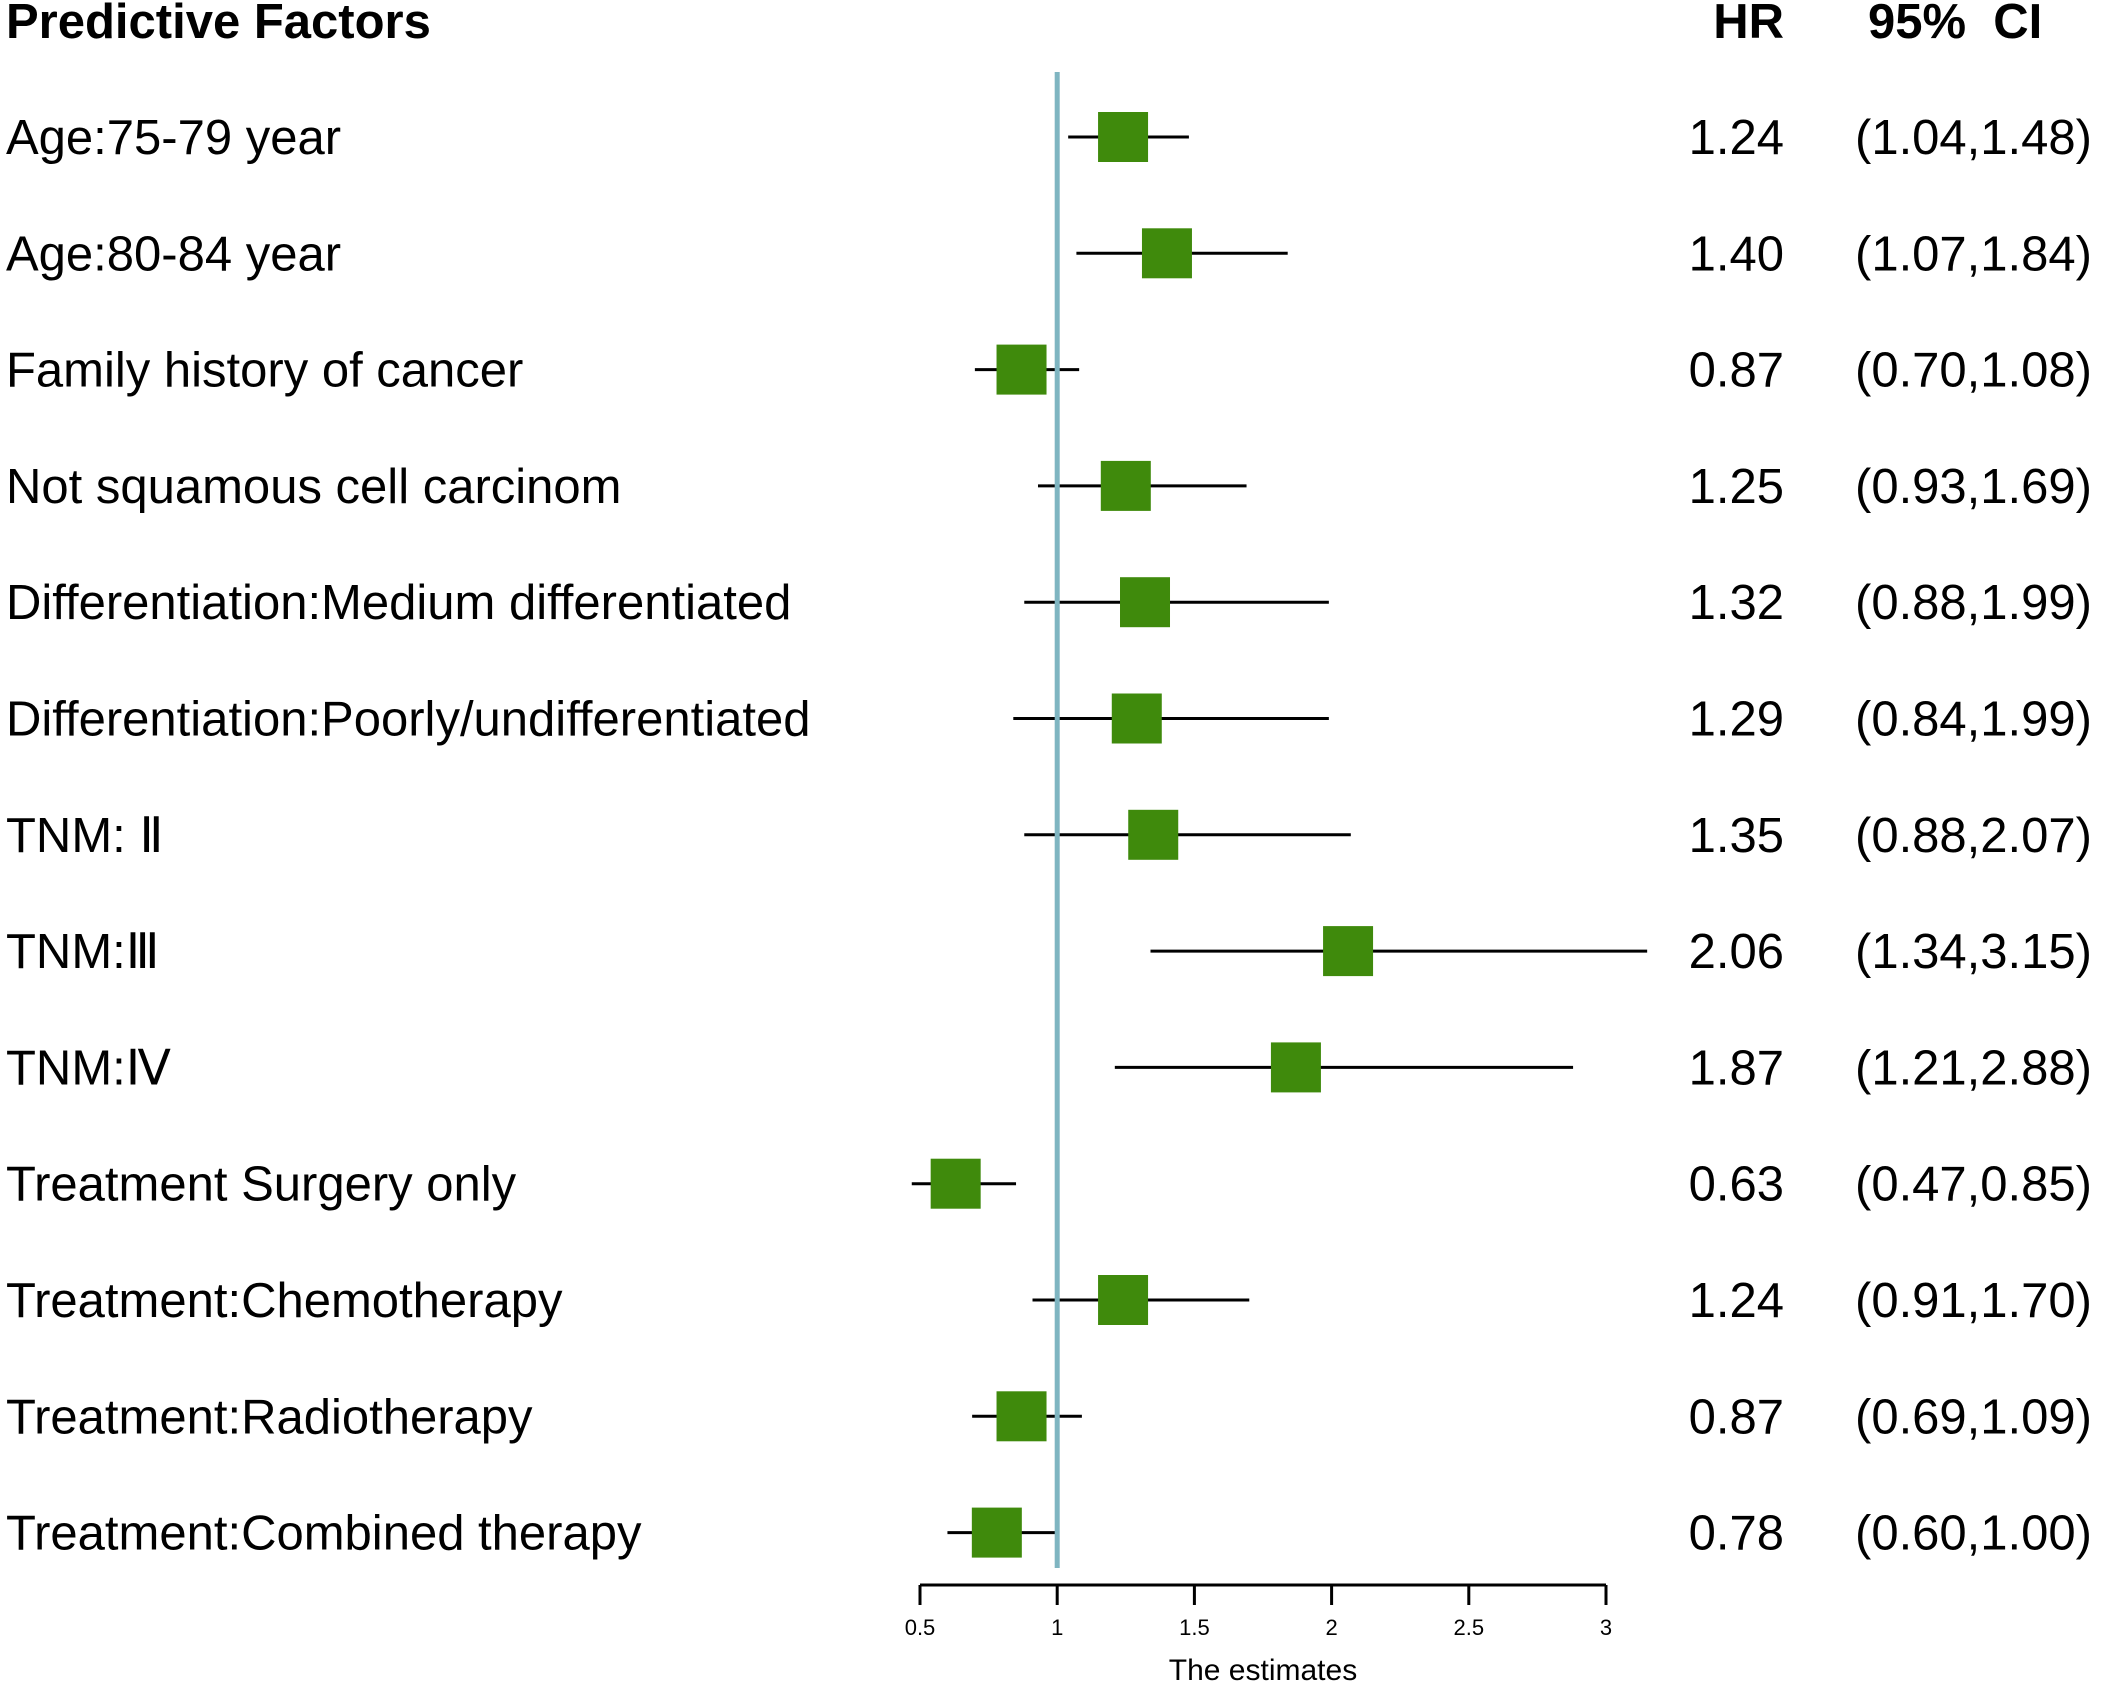 Image resolution: width=2128 pixels, height=1704 pixels. Describe the element at coordinates (1049, 1185) in the screenshot. I see `forest-row: Treatment Surgery only 0.63 (0.47,0.85)` at that location.